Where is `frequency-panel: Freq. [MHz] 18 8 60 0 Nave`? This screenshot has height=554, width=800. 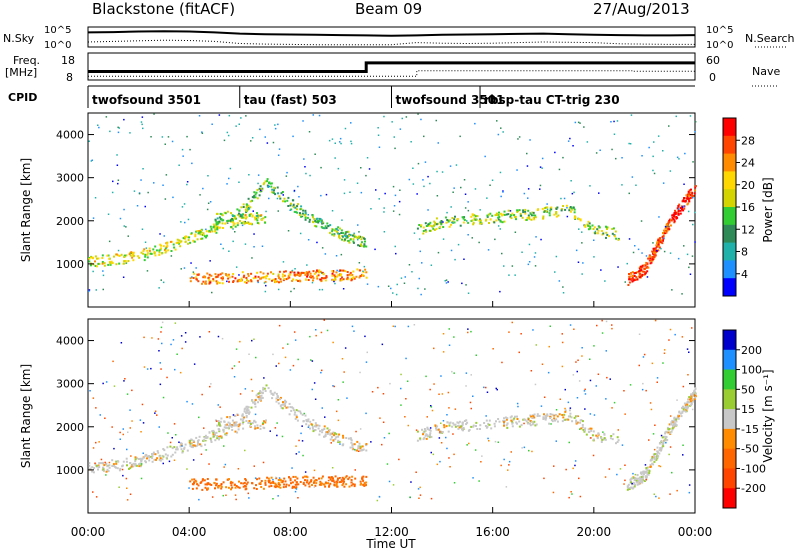
frequency-panel: Freq. [MHz] 18 8 60 0 Nave is located at coordinates (392, 69).